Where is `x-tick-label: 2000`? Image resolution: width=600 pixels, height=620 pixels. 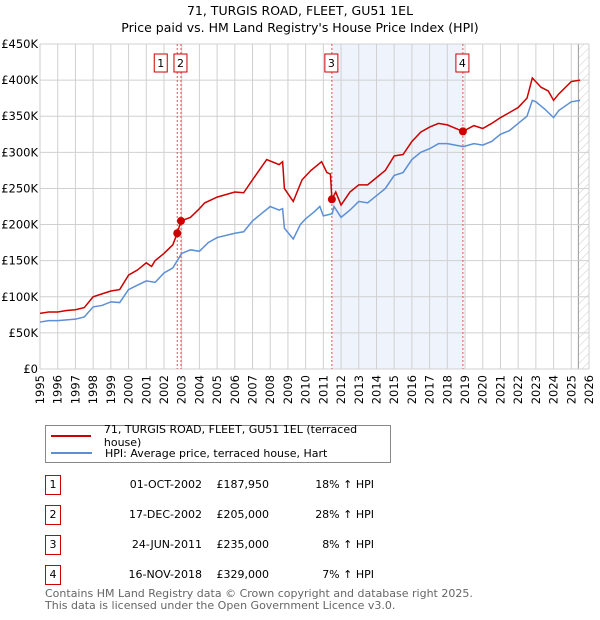 x-tick-label: 2000 is located at coordinates (129, 389).